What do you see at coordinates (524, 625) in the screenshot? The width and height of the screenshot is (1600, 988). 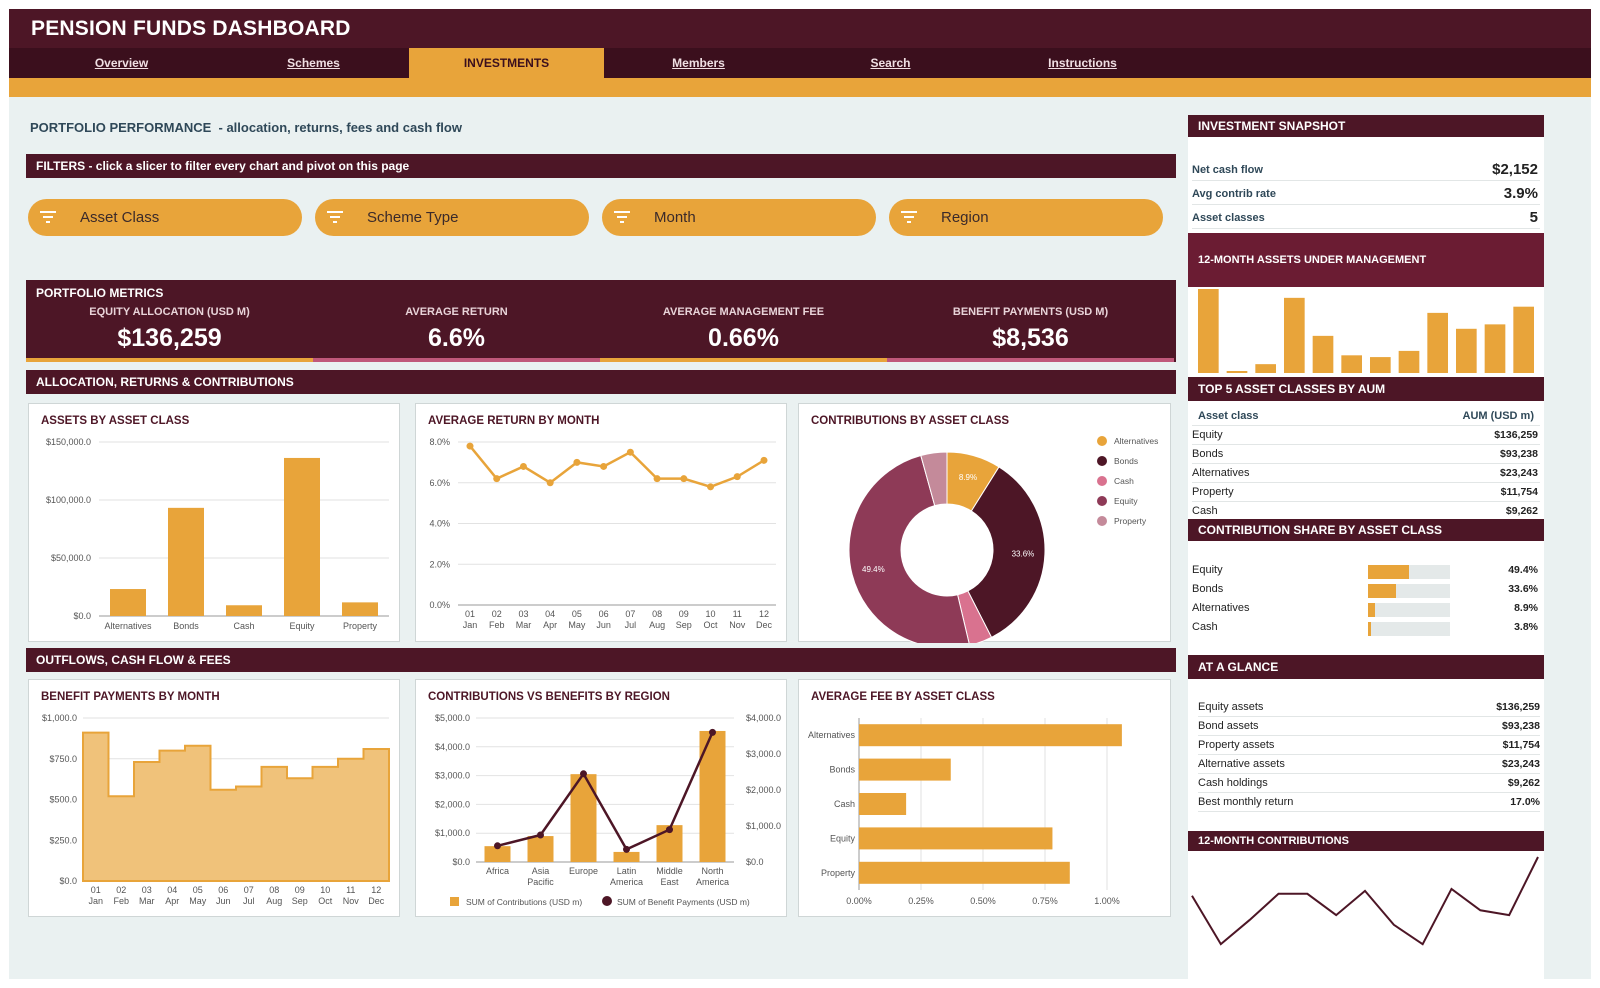 I see `x-tick-label: Mar` at bounding box center [524, 625].